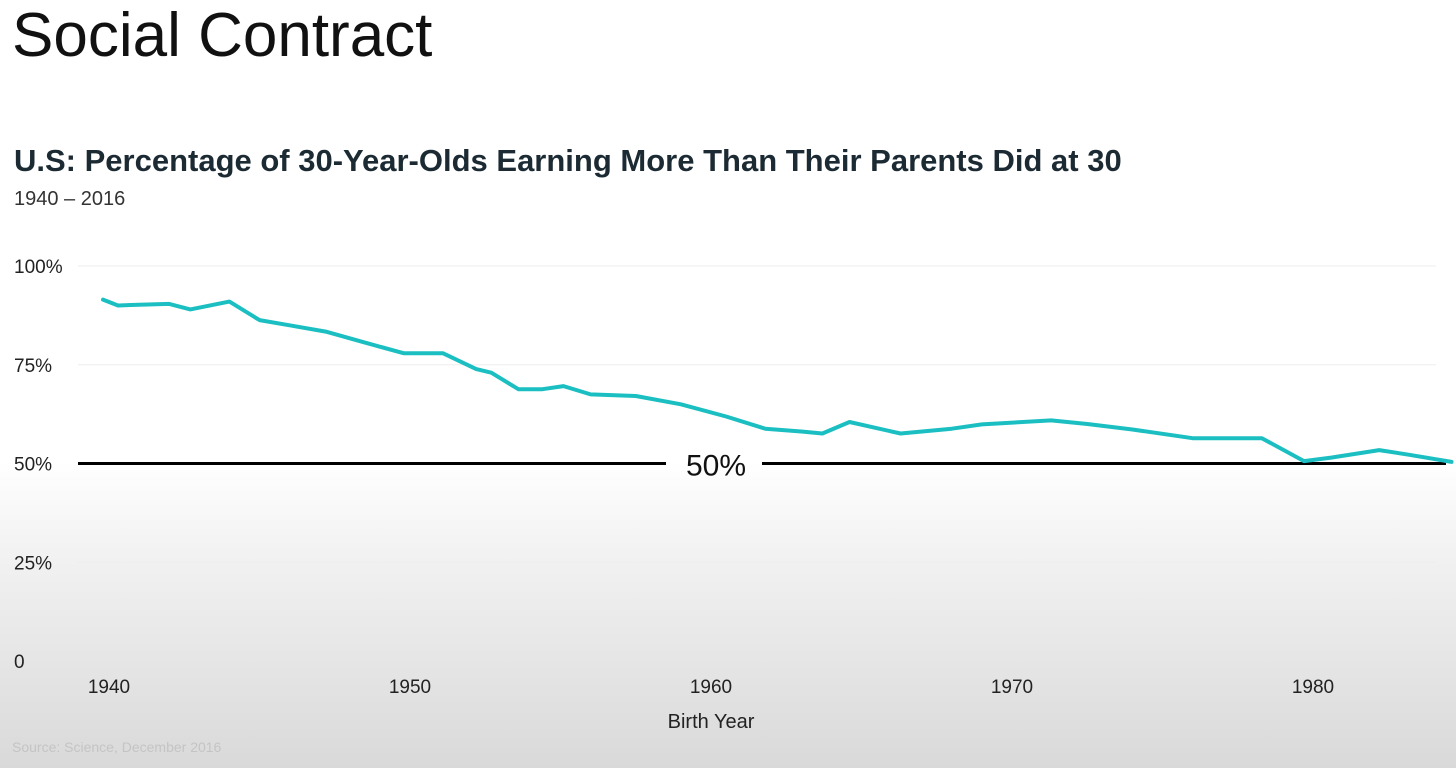  I want to click on x-axis-label: Birth Year, so click(711, 722).